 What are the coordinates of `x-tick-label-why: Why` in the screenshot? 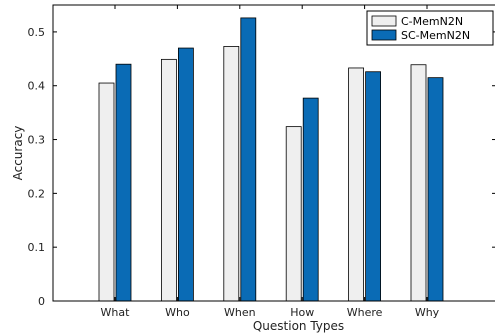 It's located at (427, 312).